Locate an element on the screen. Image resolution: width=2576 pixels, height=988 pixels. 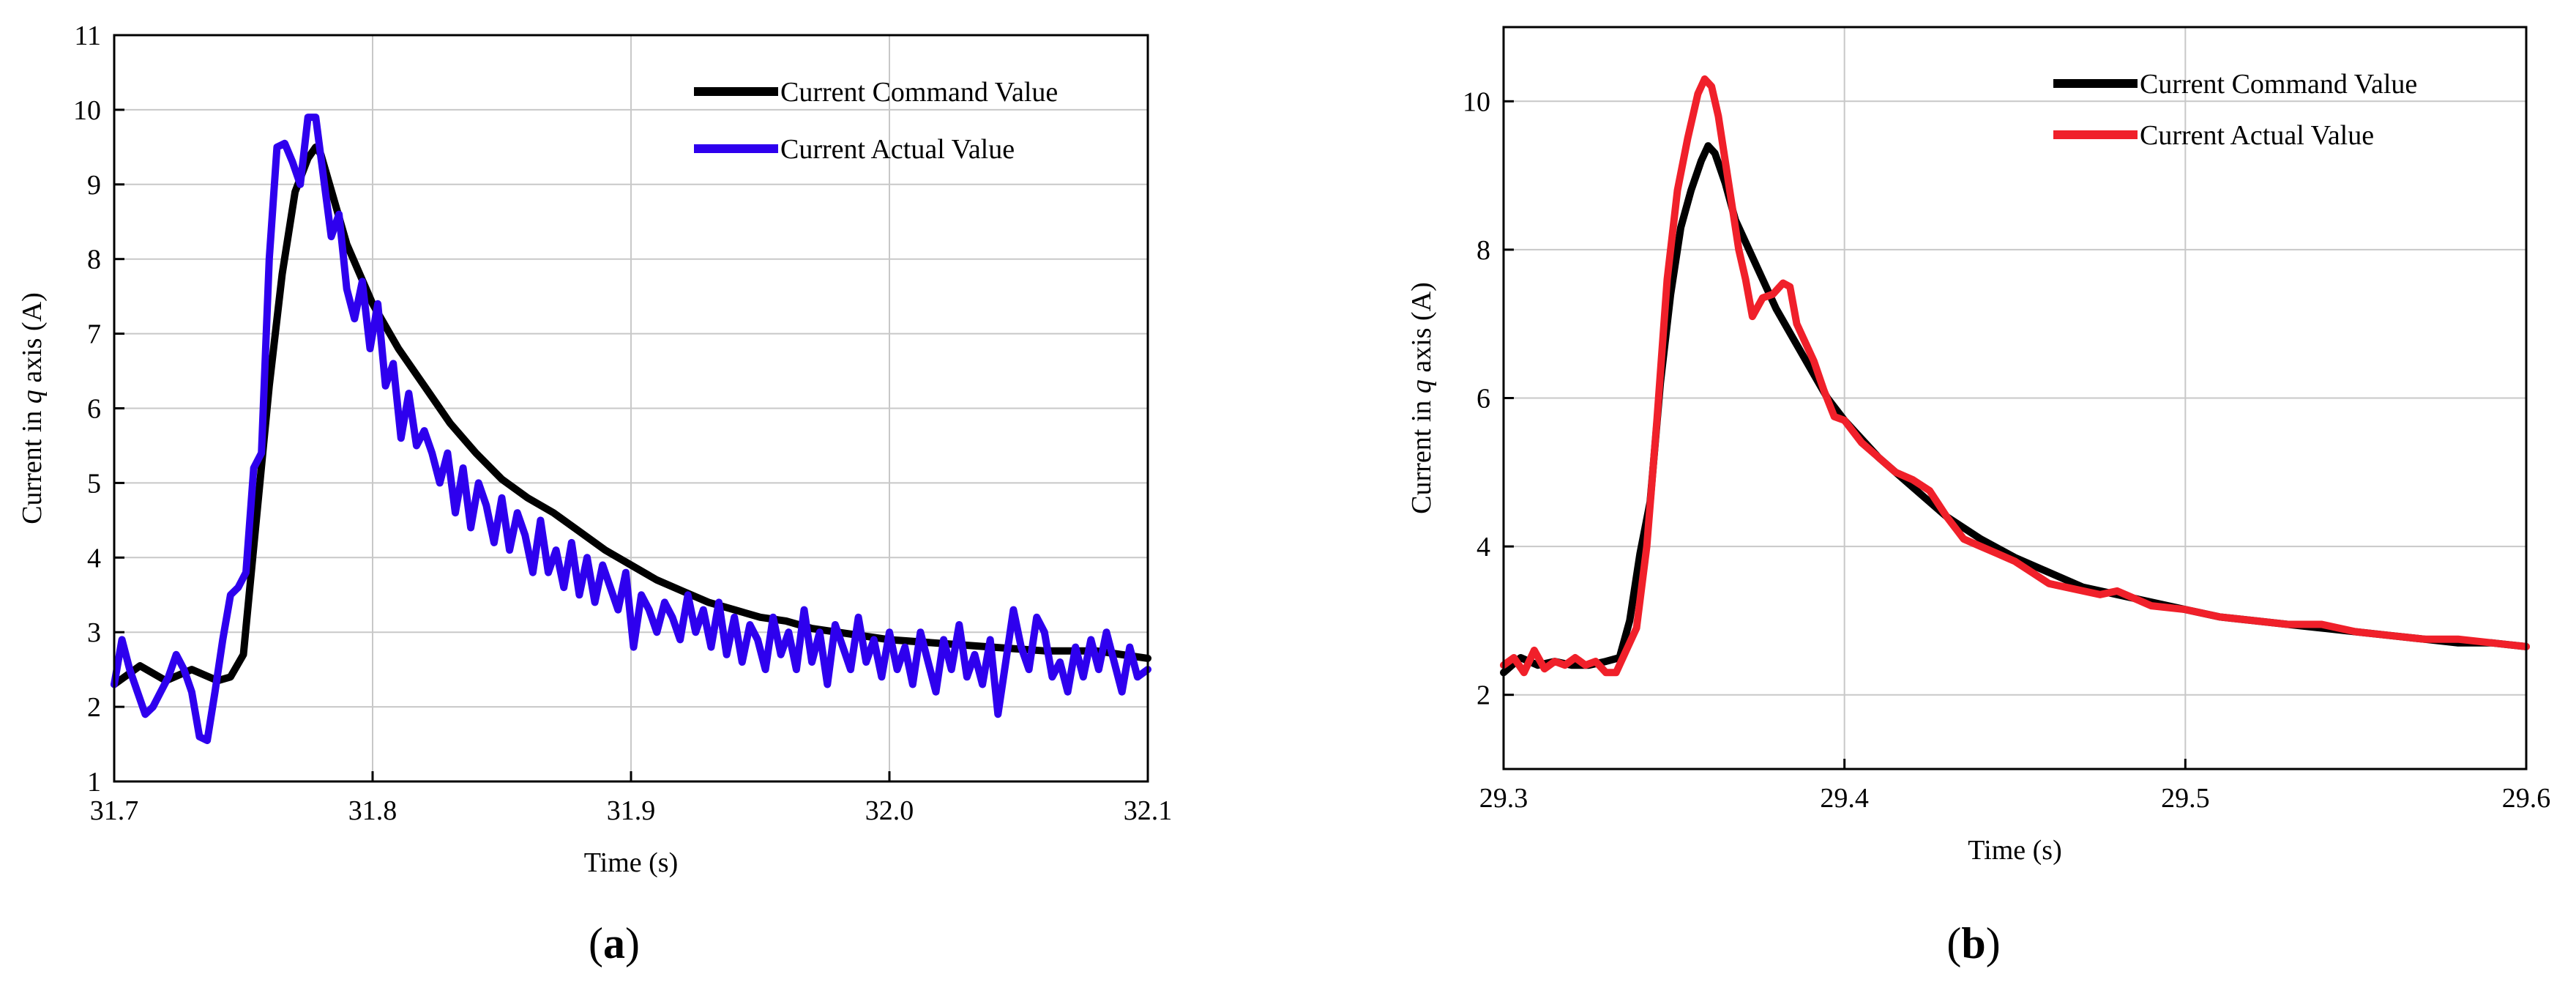
panel-a-caption-letter: a is located at coordinates (614, 943).